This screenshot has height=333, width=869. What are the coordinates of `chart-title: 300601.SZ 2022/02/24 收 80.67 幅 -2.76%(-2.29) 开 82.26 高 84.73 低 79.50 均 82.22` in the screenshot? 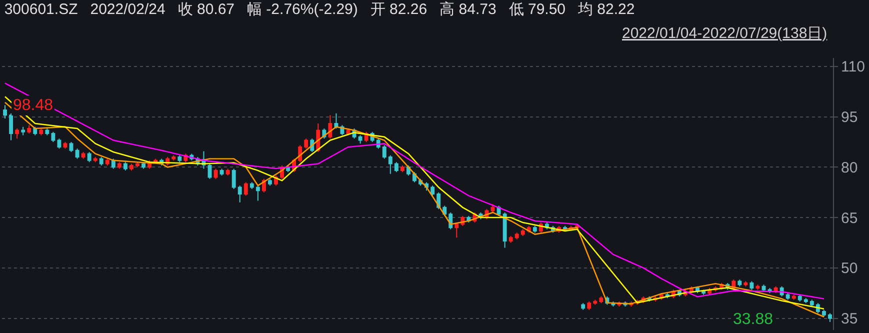 It's located at (319, 9).